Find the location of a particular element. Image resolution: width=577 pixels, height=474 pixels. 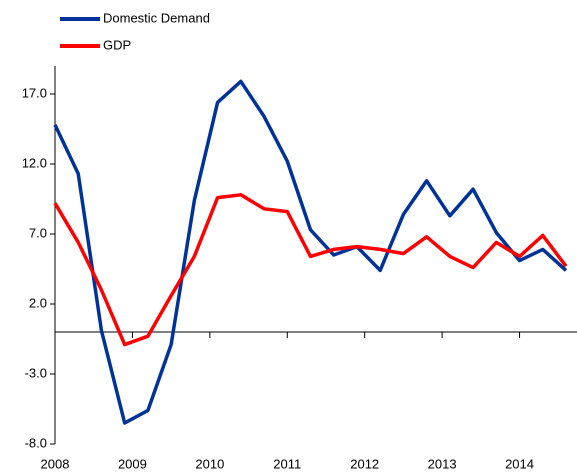

x-tick-label: 2008 is located at coordinates (55, 463).